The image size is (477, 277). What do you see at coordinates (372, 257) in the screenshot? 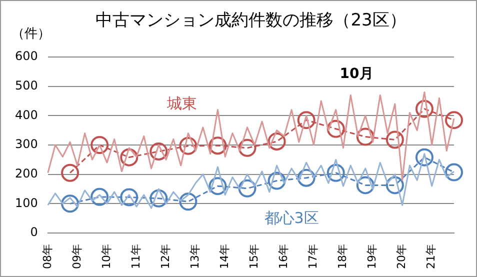
I see `x-tick-label: 19年` at bounding box center [372, 257].